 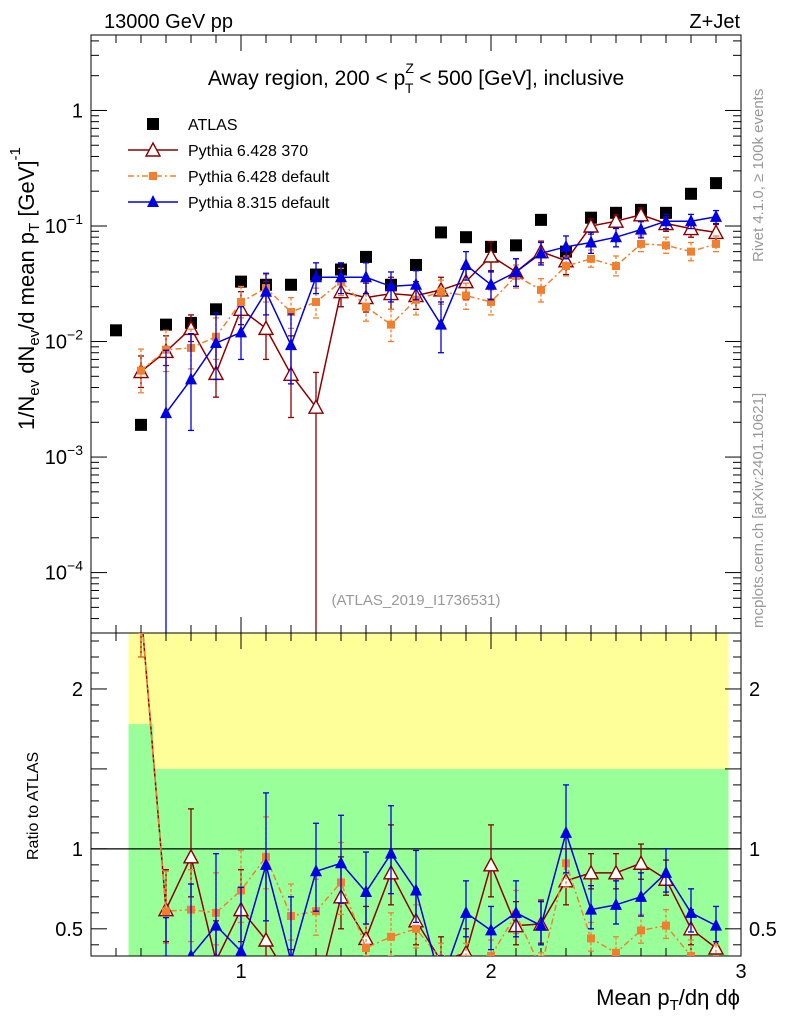 What do you see at coordinates (428, 307) in the screenshot?
I see `series-line` at bounding box center [428, 307].